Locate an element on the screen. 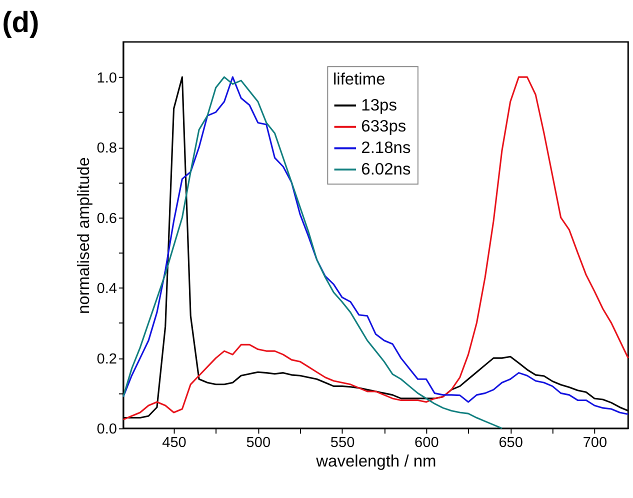 Image resolution: width=633 pixels, height=498 pixels. y-tick-label: 0.4 is located at coordinates (106, 289).